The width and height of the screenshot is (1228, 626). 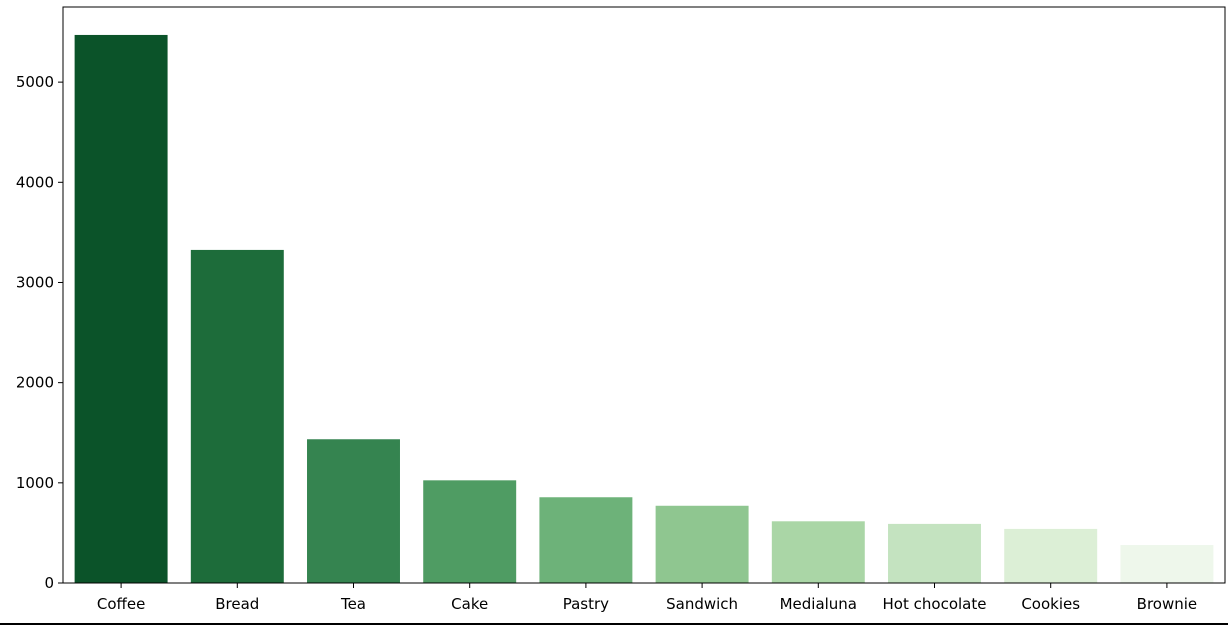 What do you see at coordinates (1050, 604) in the screenshot?
I see `x-tick-label: Cookies` at bounding box center [1050, 604].